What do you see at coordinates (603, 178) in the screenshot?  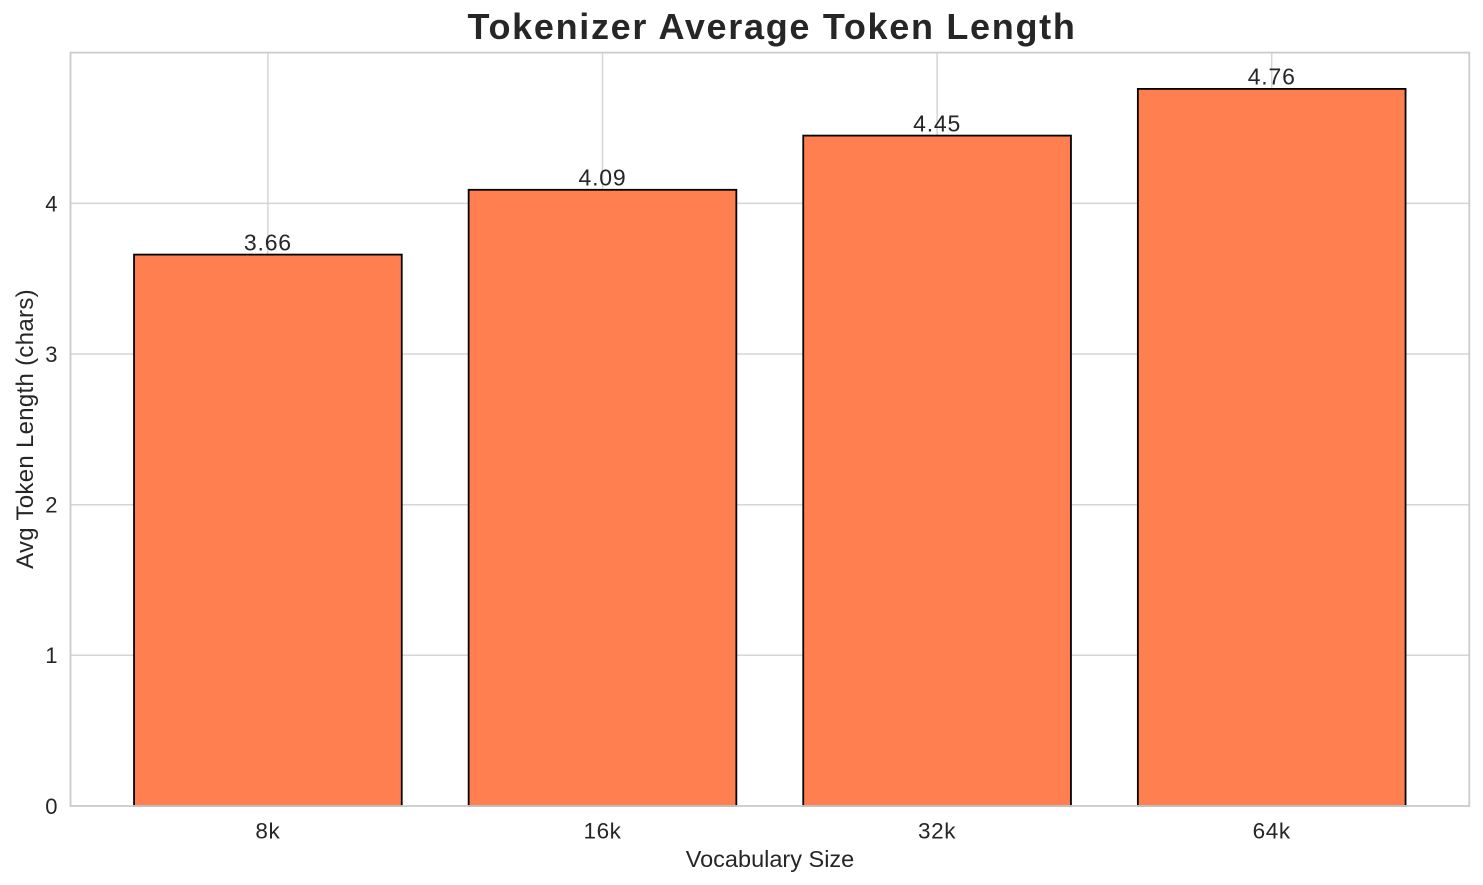 I see `svg-text: 4.09` at bounding box center [603, 178].